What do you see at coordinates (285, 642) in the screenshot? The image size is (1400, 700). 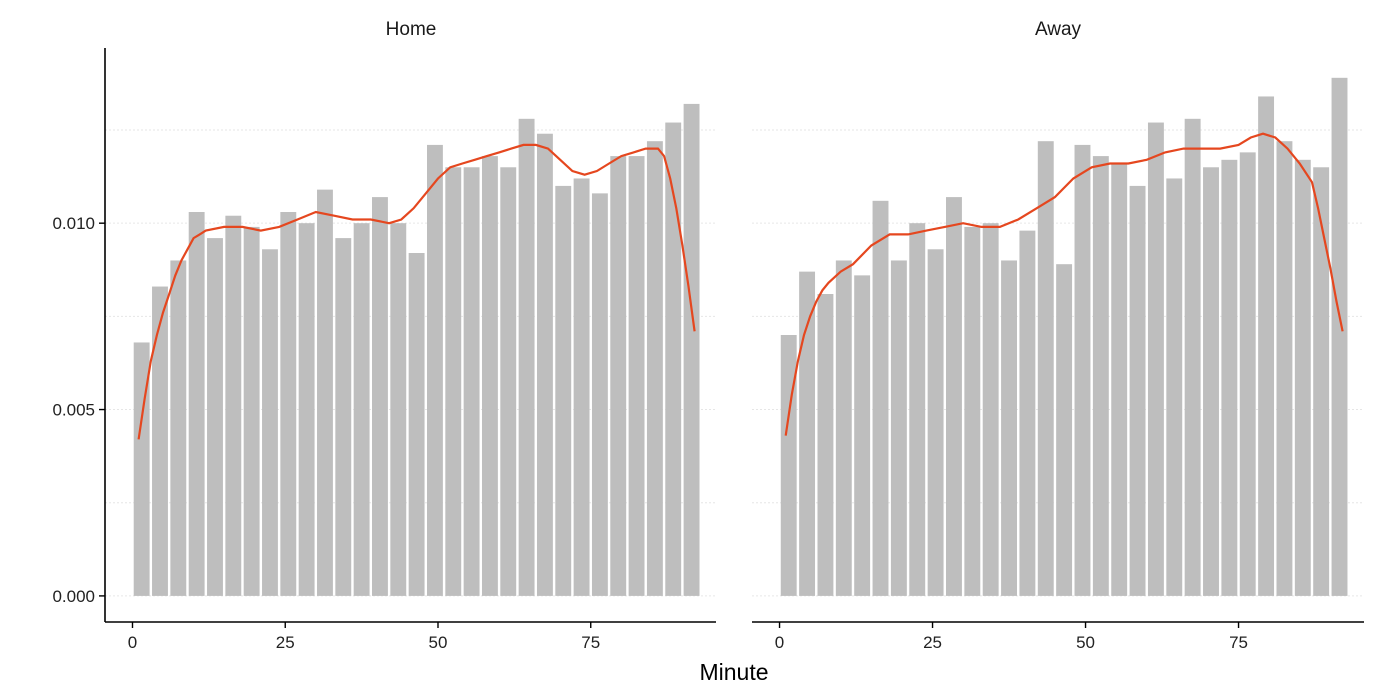 I see `x-tick-label-home: 25` at bounding box center [285, 642].